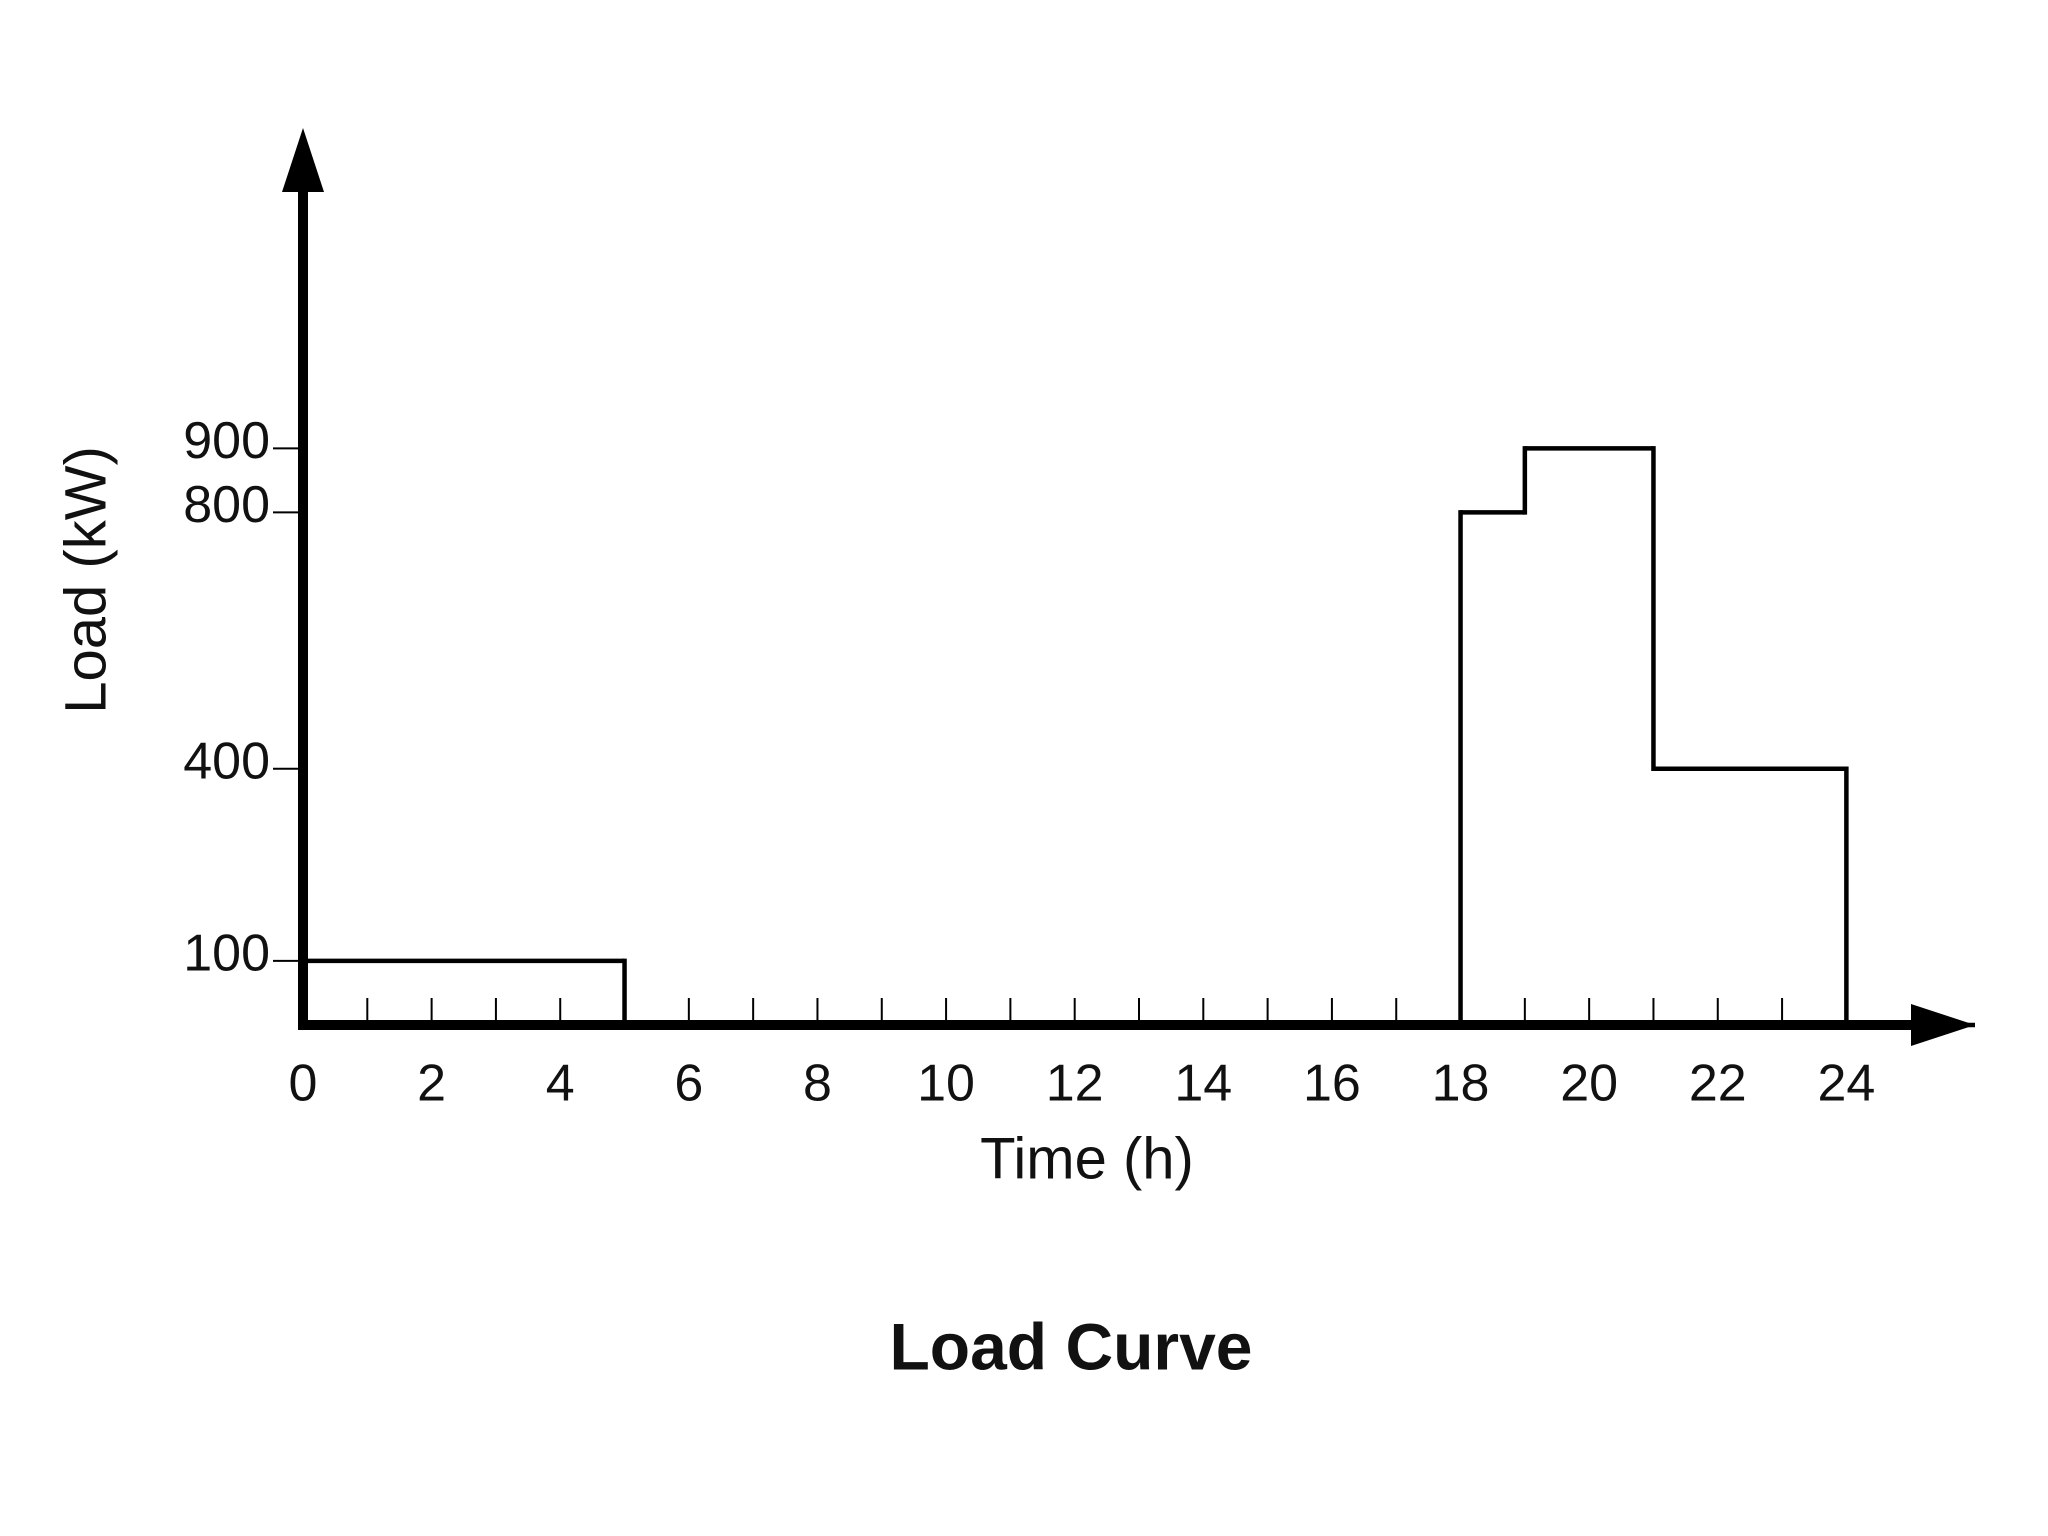 The height and width of the screenshot is (1536, 2048). What do you see at coordinates (226, 441) in the screenshot?
I see `y-tick-label: 900` at bounding box center [226, 441].